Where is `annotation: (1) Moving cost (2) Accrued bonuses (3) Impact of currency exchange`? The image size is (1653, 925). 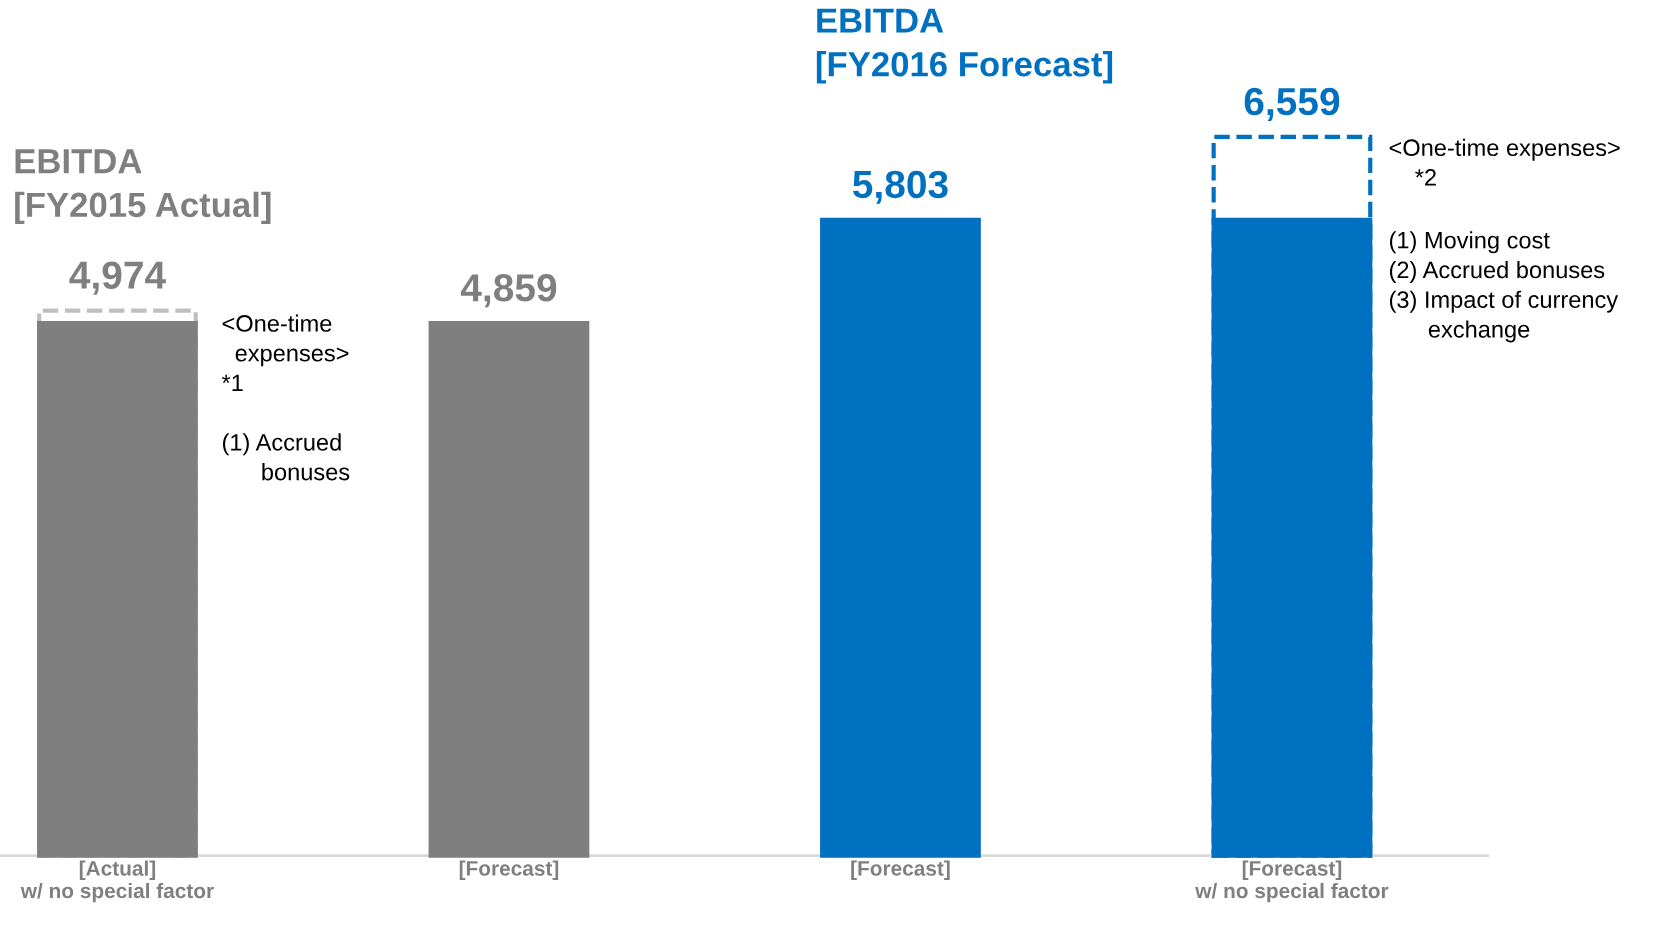
annotation: (1) Moving cost (2) Accrued bonuses (3) Impact of currency exchange is located at coordinates (1504, 287).